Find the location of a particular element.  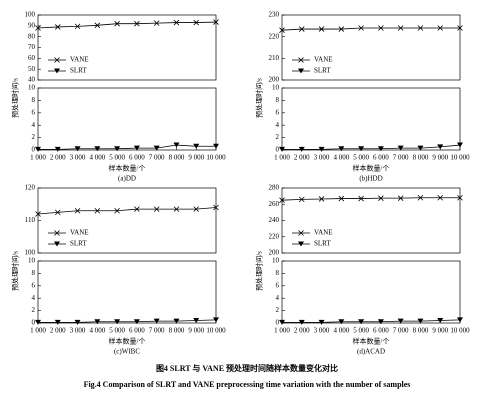

y-tick-label: 70 is located at coordinates (32, 47).